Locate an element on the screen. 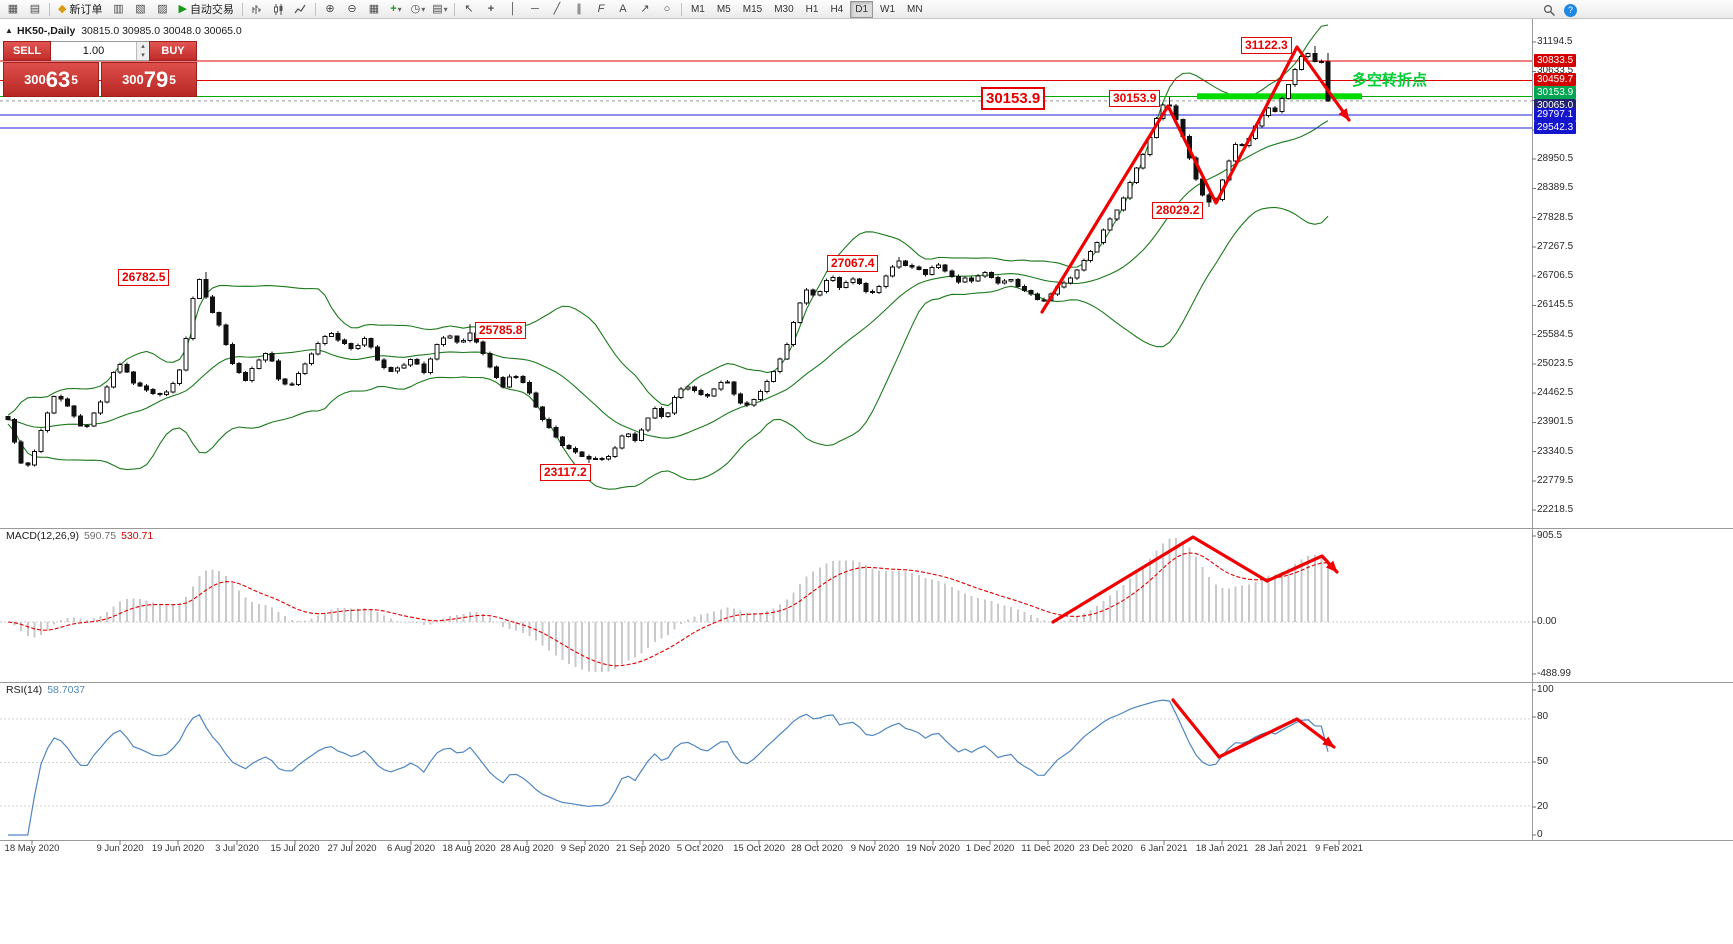  periods-button: ◷ ▾ is located at coordinates (418, 9).